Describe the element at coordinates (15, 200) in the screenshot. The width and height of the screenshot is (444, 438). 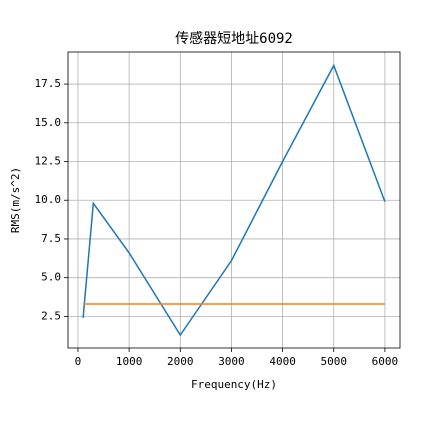
I see `y-axis-label: RMS(m/s^2)` at that location.